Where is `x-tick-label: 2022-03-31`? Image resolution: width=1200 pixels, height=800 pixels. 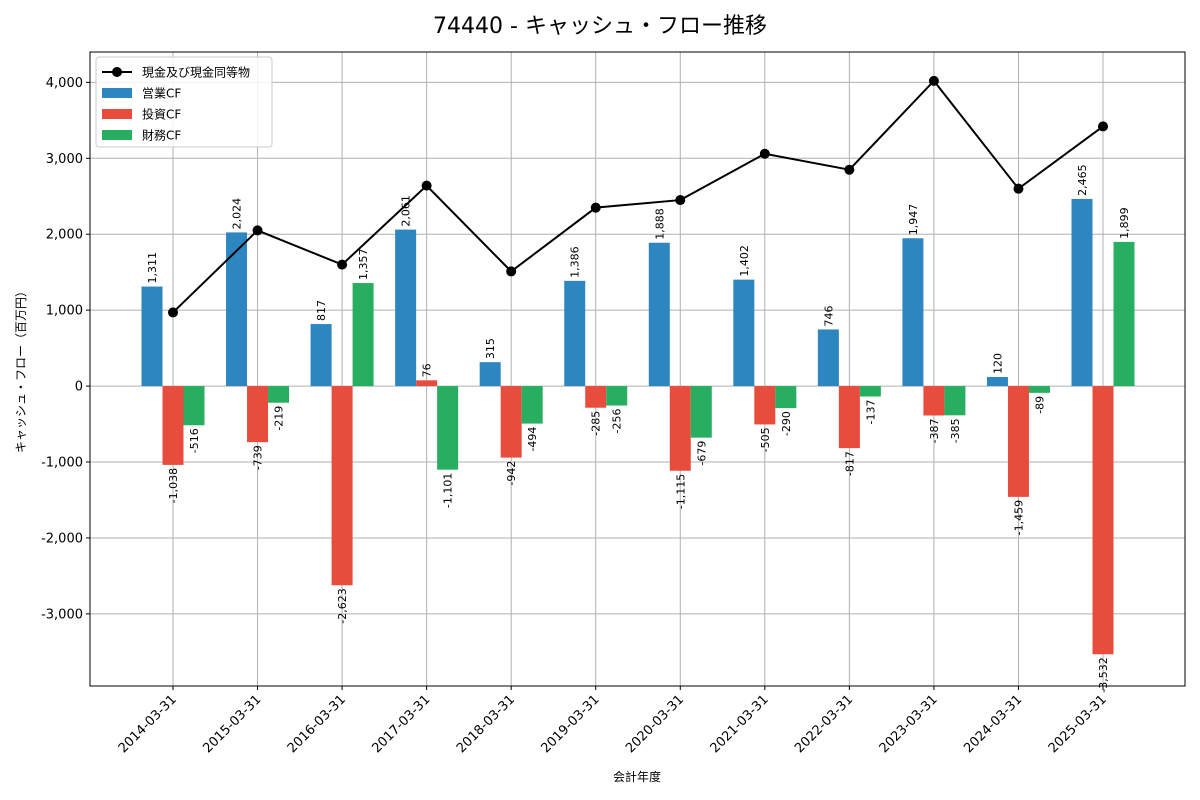
x-tick-label: 2022-03-31 is located at coordinates (824, 724).